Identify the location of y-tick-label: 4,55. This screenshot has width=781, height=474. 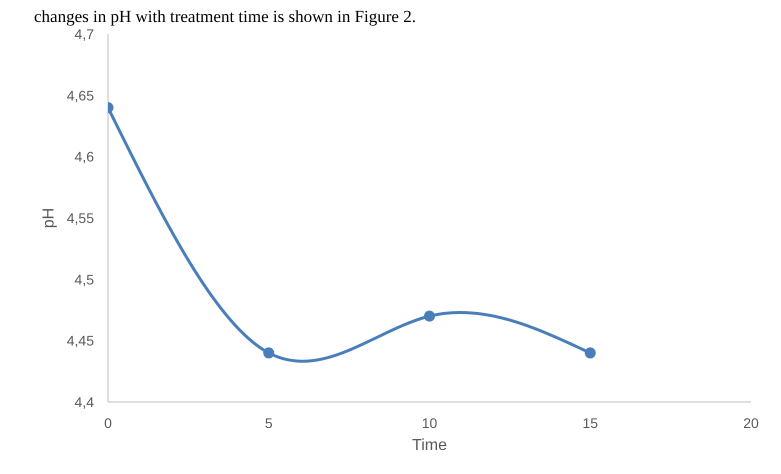
(80, 218).